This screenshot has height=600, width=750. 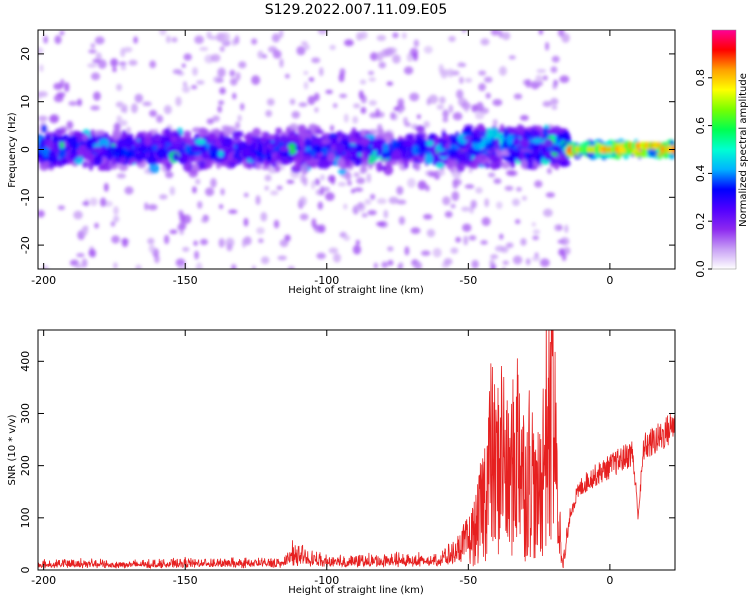 What do you see at coordinates (700, 174) in the screenshot?
I see `colorbar-tick-label: 0.4` at bounding box center [700, 174].